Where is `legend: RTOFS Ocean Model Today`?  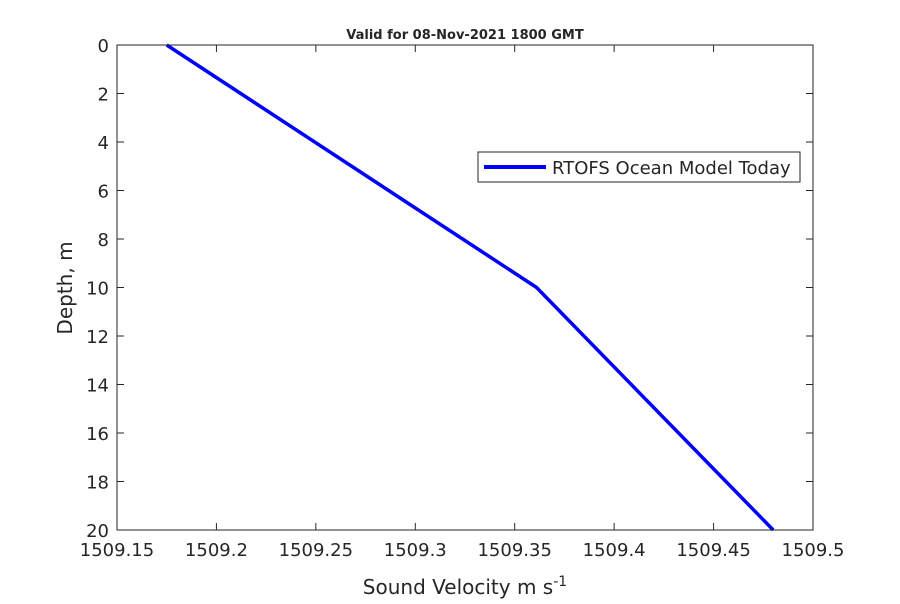
legend: RTOFS Ocean Model Today is located at coordinates (639, 167).